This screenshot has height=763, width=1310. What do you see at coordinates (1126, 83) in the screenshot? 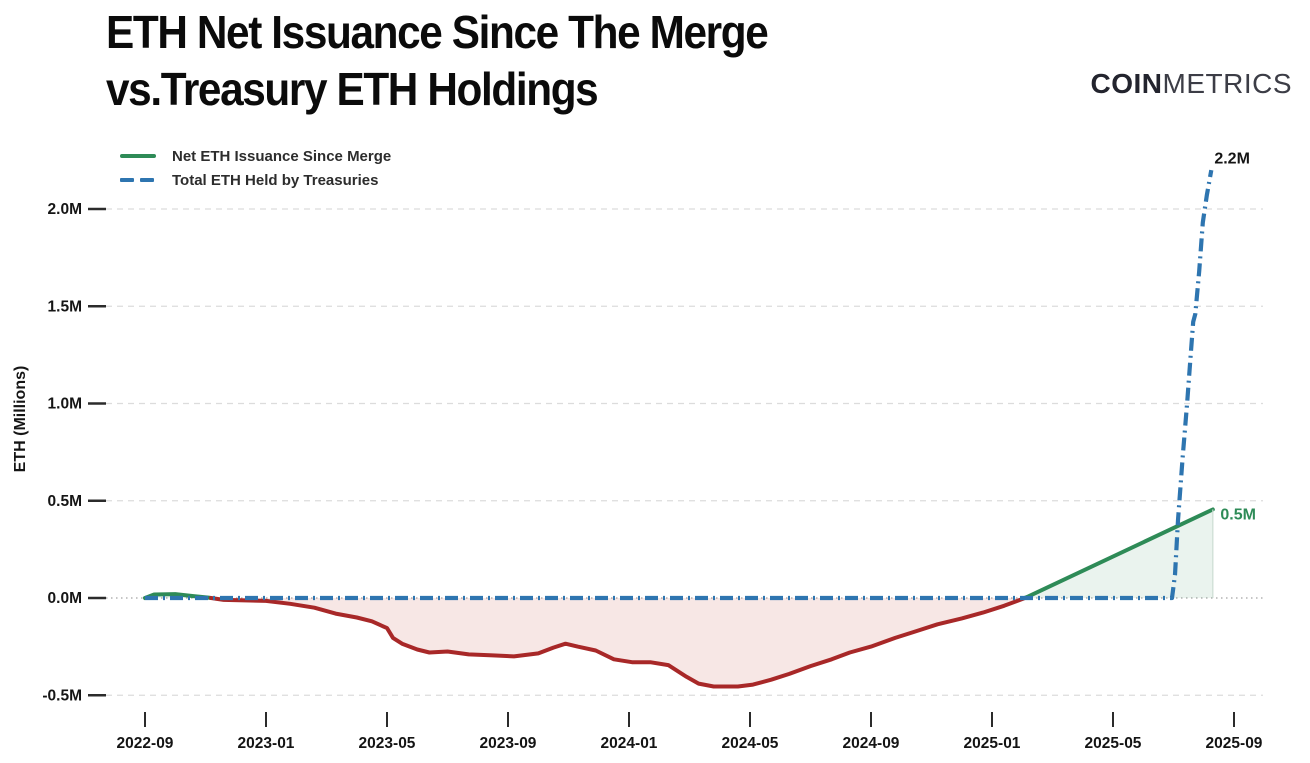
I see `logo-text-bold: COIN` at bounding box center [1126, 83].